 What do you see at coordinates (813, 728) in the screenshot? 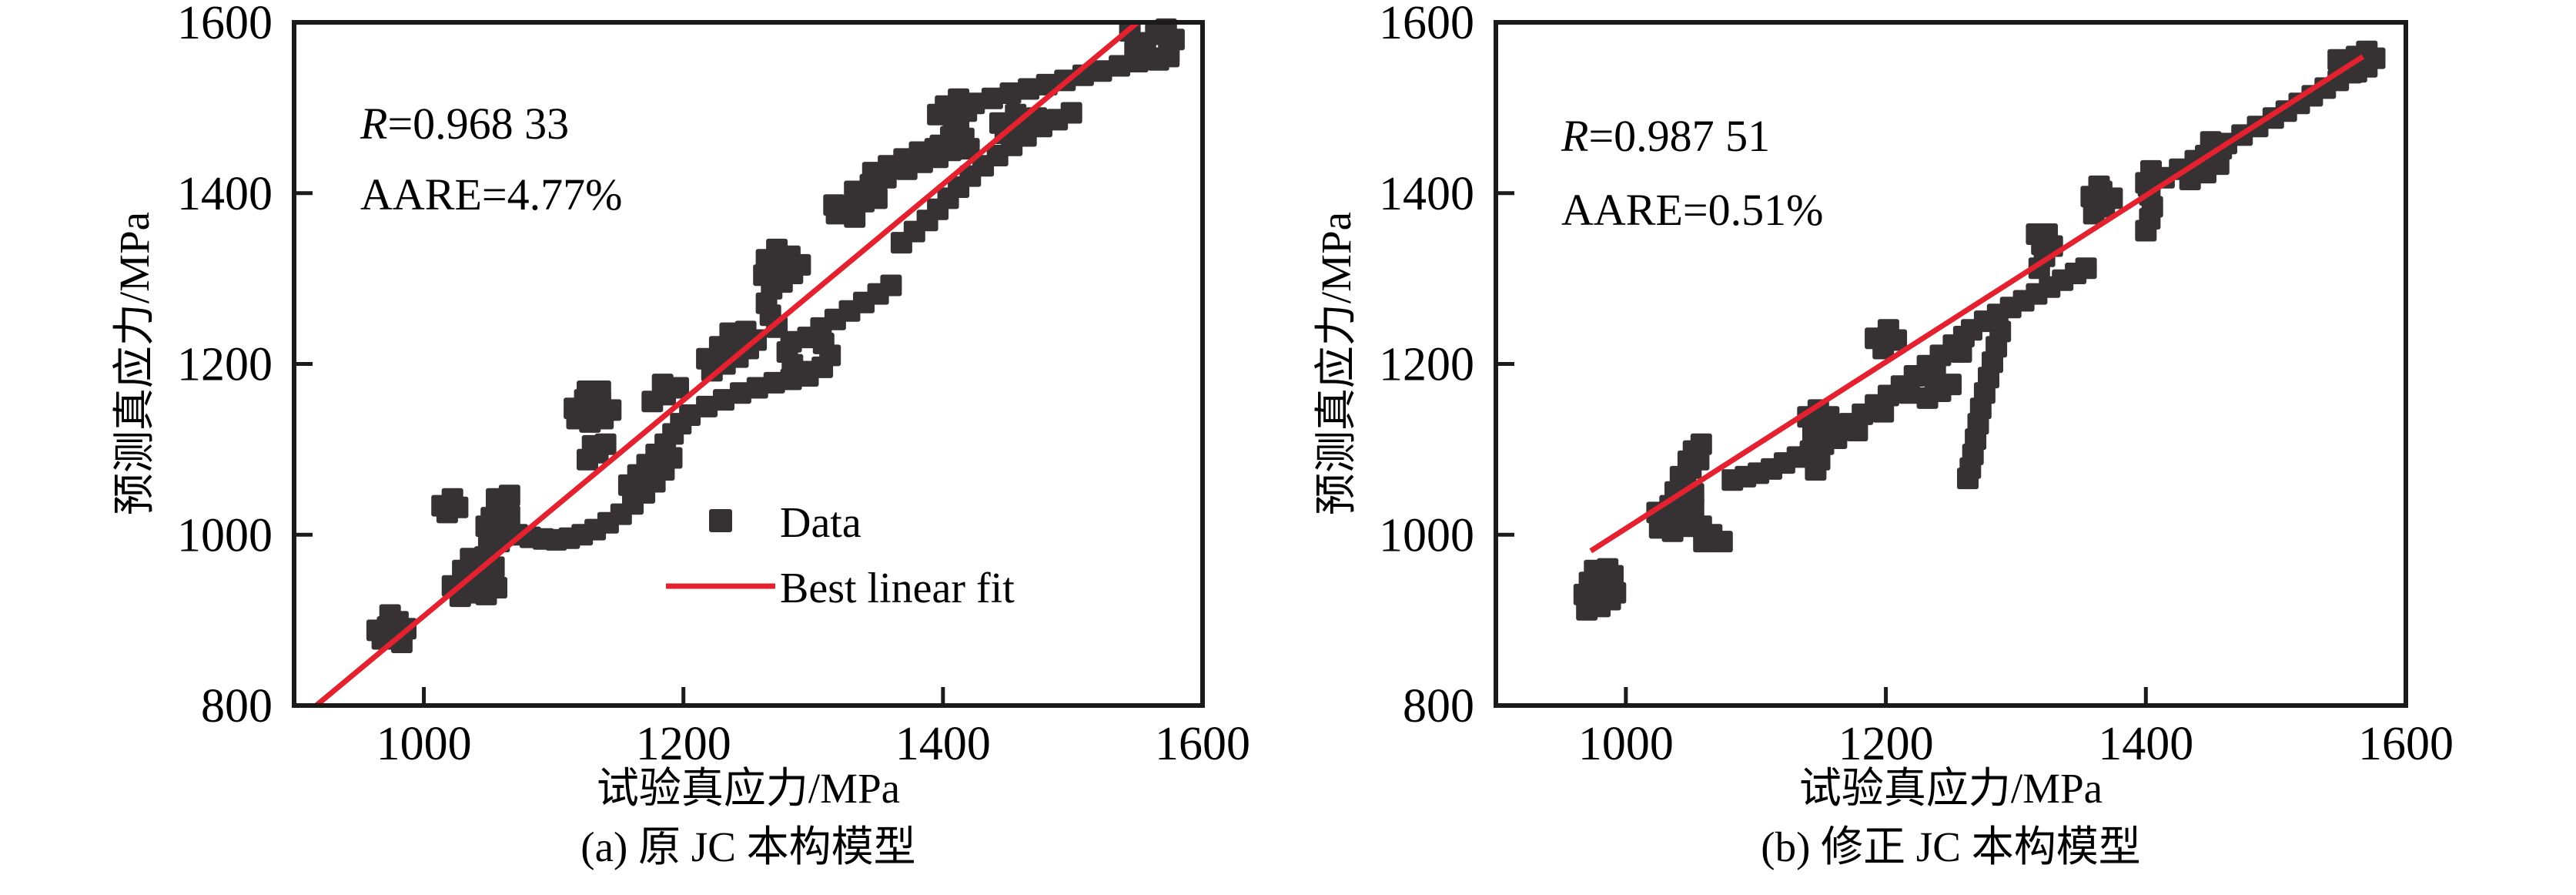
I see `x-axis-a: 1000 1200 1400 1600` at bounding box center [813, 728].